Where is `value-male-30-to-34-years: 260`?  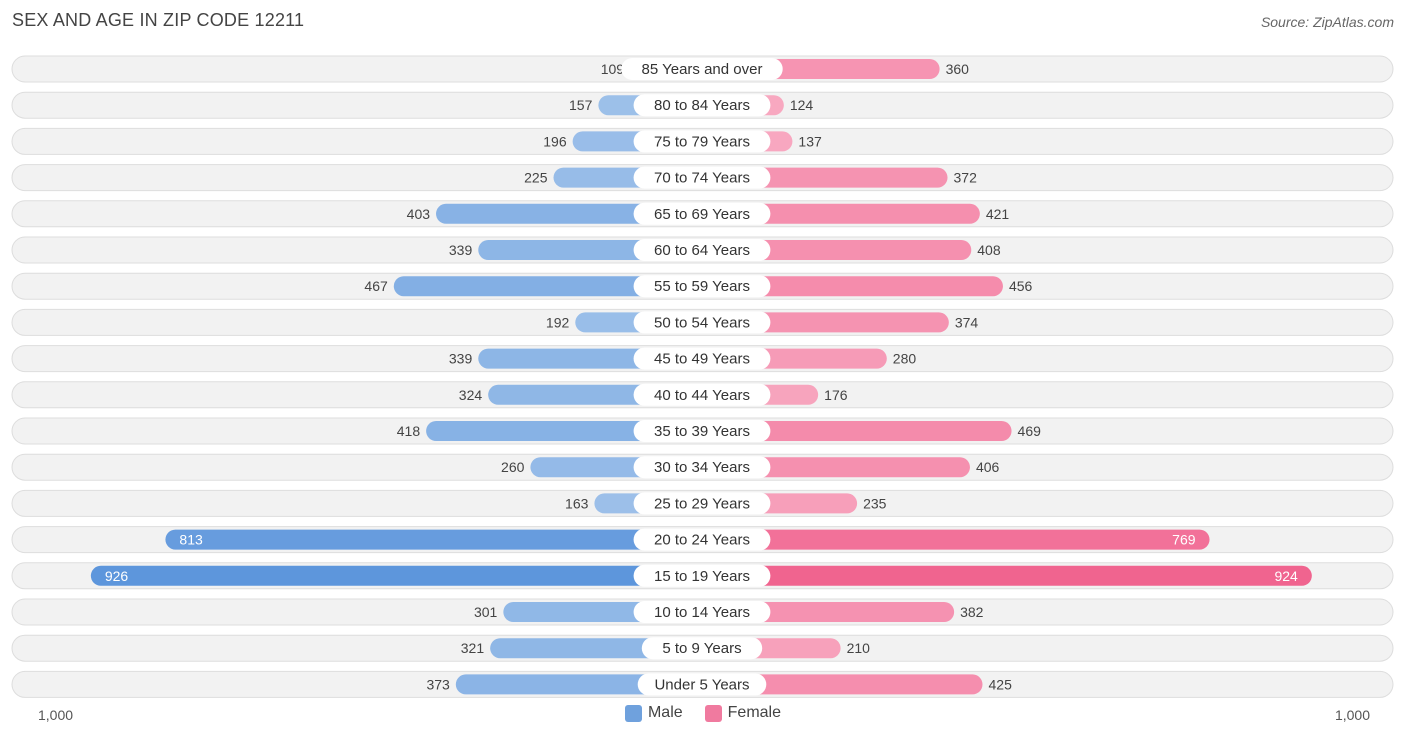 value-male-30-to-34-years: 260 is located at coordinates (513, 467).